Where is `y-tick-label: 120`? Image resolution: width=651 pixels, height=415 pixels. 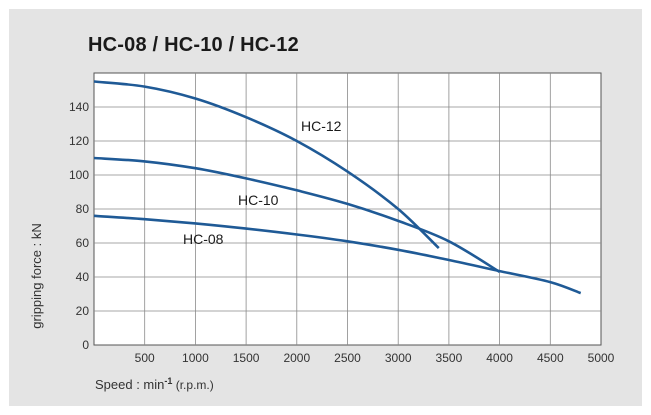 y-tick-label: 120 is located at coordinates (79, 141).